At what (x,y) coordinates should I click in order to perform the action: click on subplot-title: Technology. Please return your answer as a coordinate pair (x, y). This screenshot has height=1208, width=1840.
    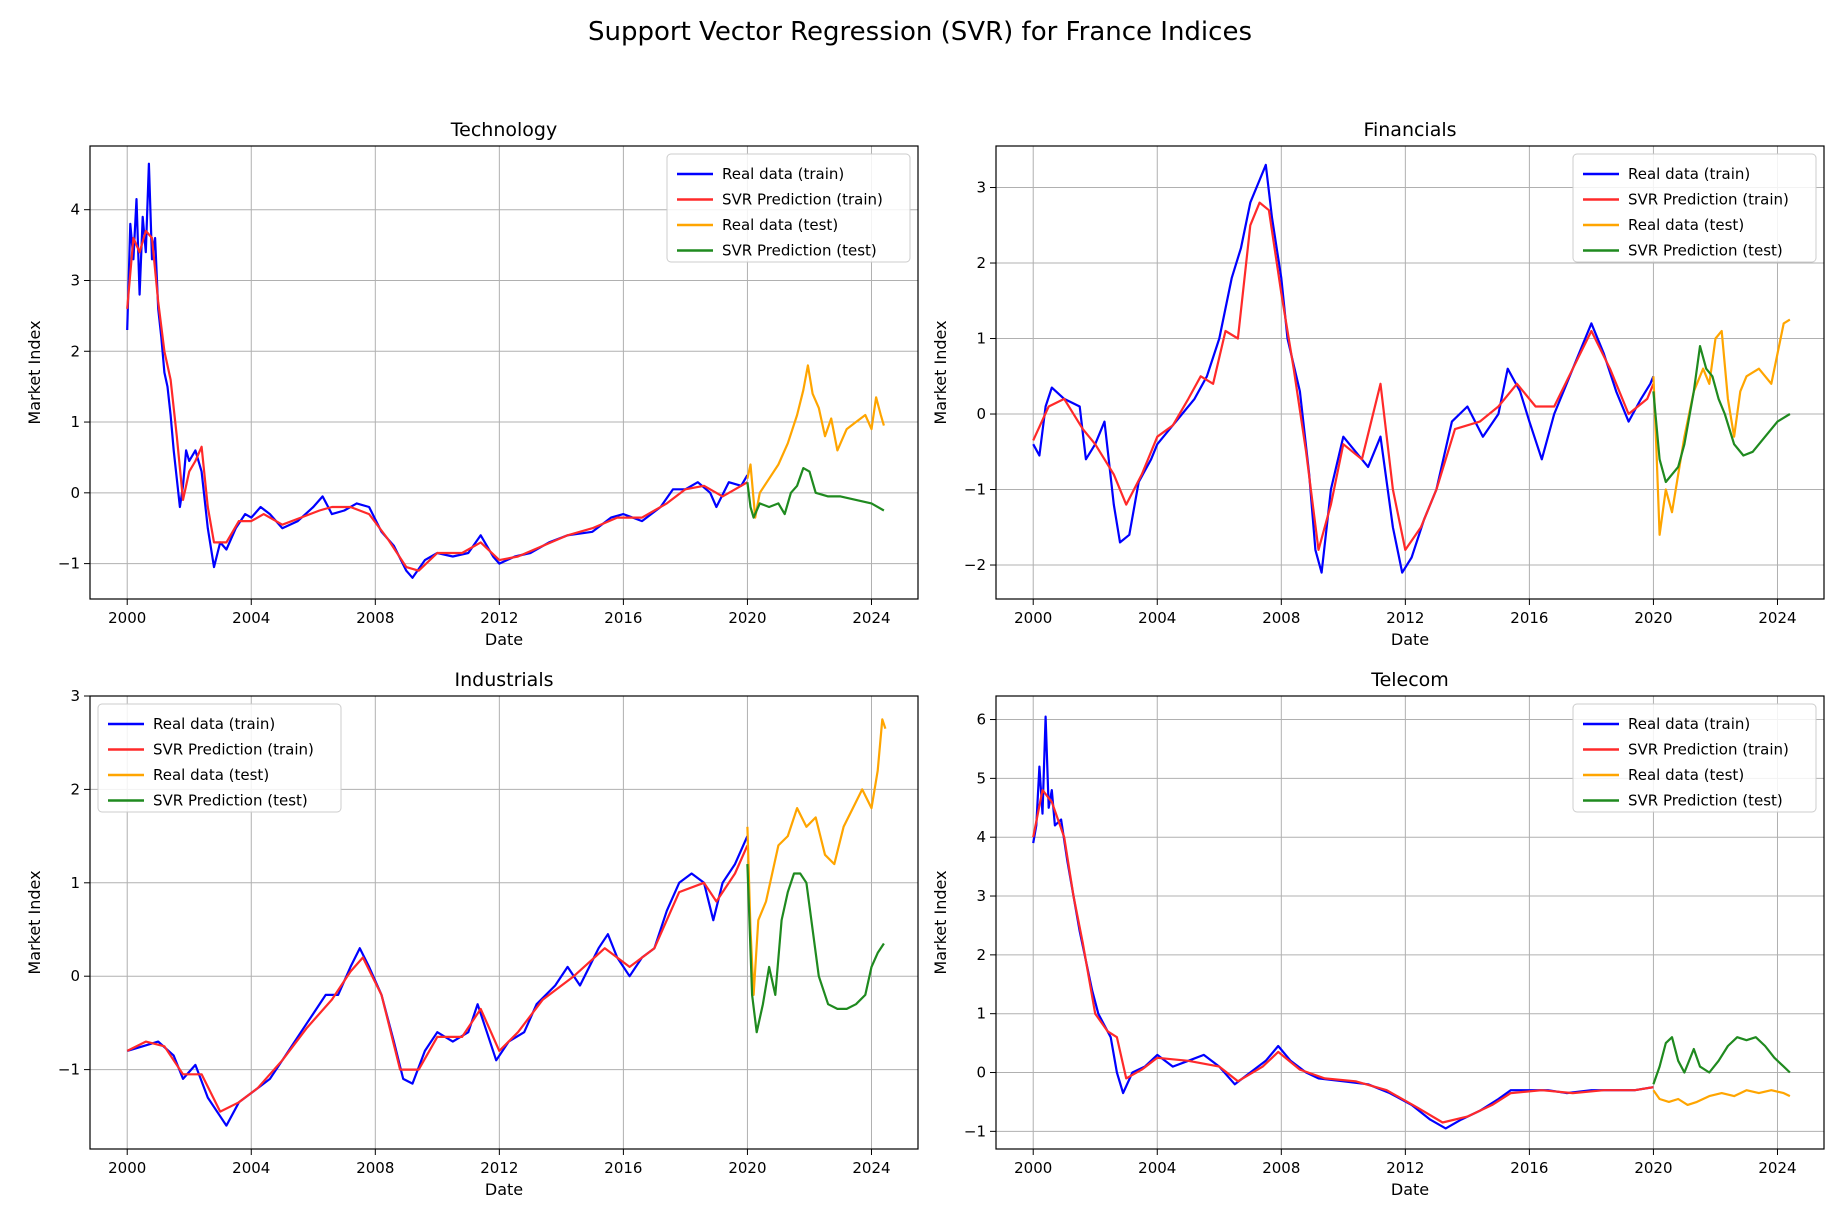
    Looking at the image, I should click on (503, 130).